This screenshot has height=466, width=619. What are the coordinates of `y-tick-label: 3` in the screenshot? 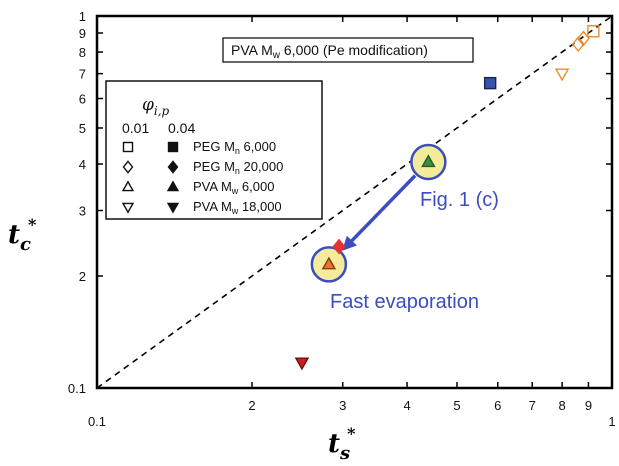 It's located at (82, 211).